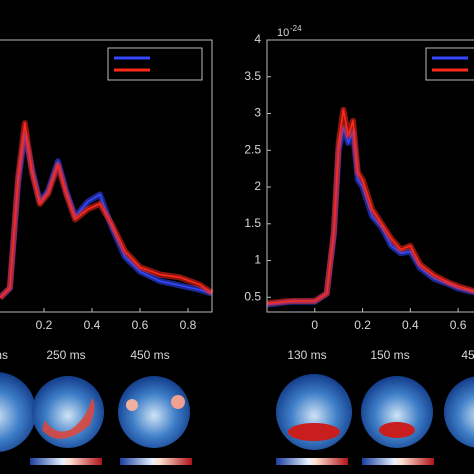 This screenshot has height=474, width=474. Describe the element at coordinates (306, 355) in the screenshot. I see `topomap-label: 130 ms` at that location.